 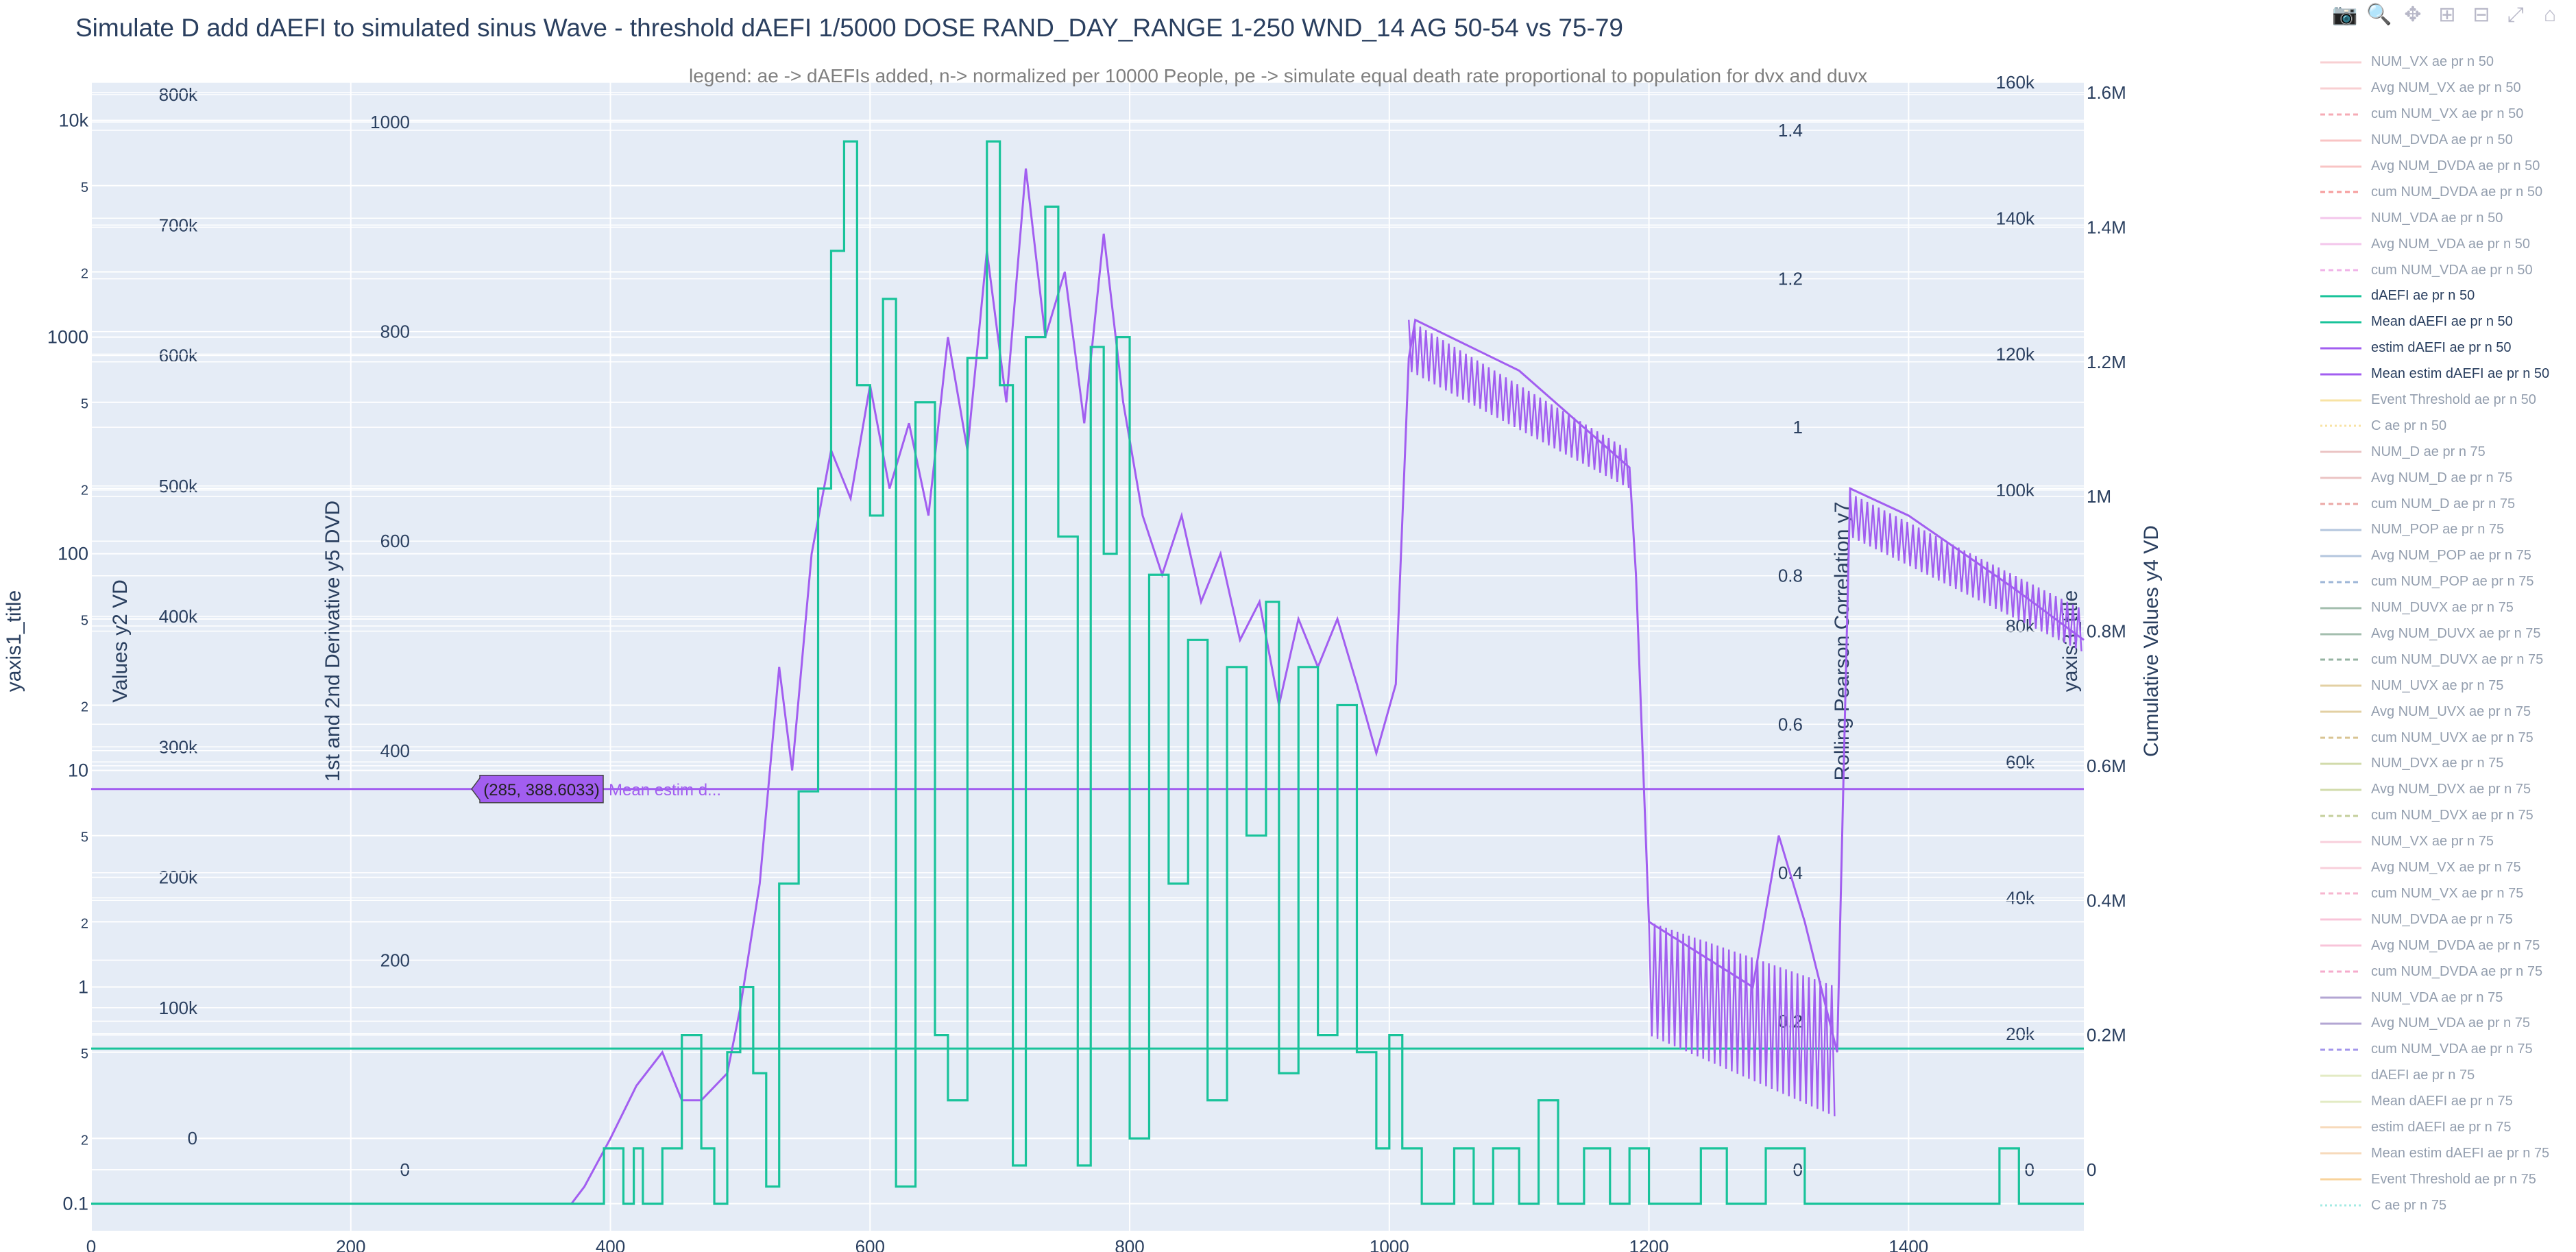 What do you see at coordinates (2448, 1102) in the screenshot?
I see `legend-item: Mean dAEFI ae pr n 75` at bounding box center [2448, 1102].